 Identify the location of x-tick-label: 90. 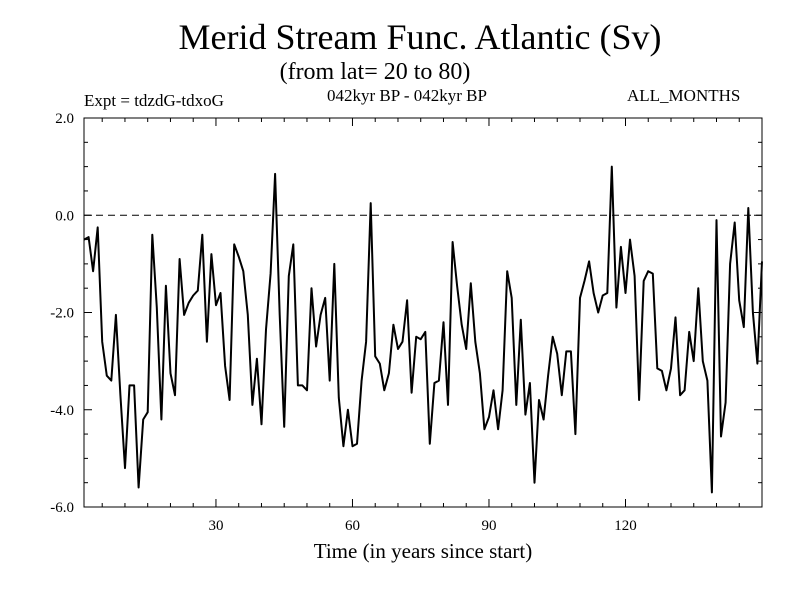
(488, 526).